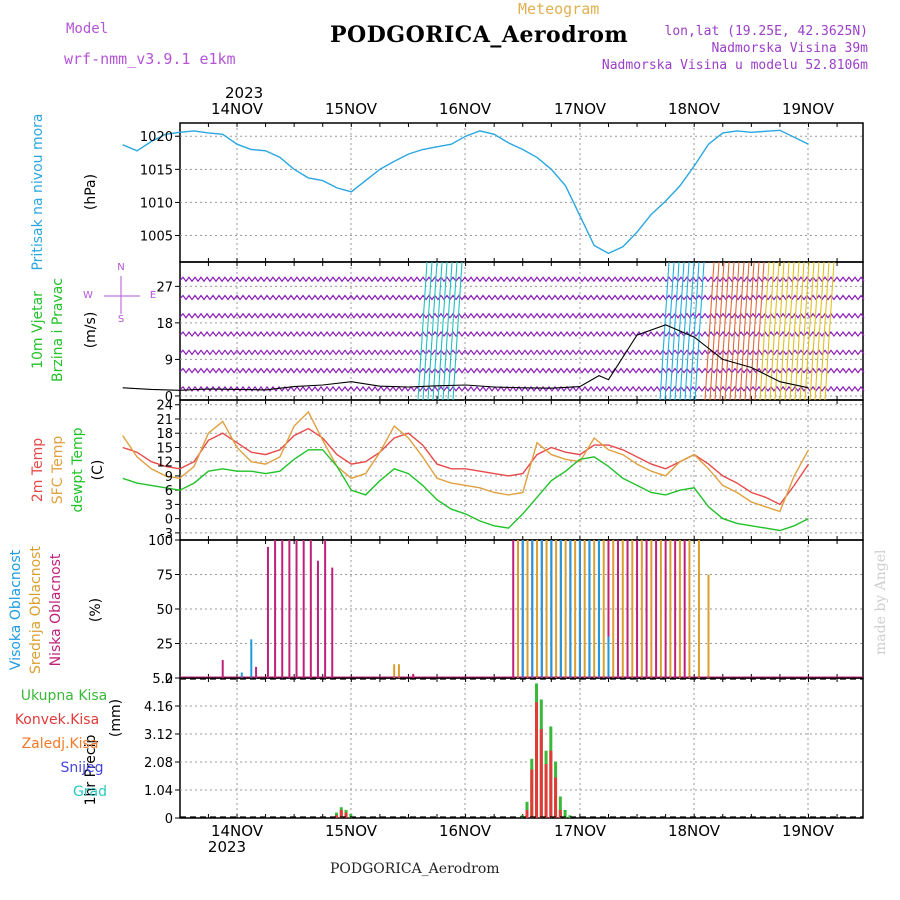 This screenshot has height=900, width=900. I want to click on y-tick-label-temperature: 3, so click(169, 505).